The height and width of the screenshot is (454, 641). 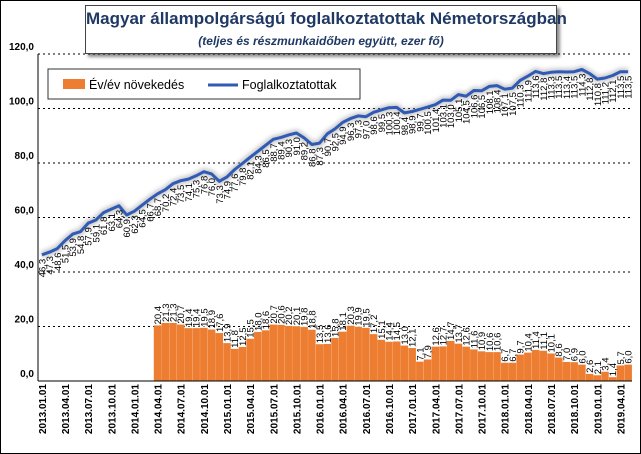 What do you see at coordinates (205, 409) in the screenshot?
I see `x-tick-label: 2014.10.01` at bounding box center [205, 409].